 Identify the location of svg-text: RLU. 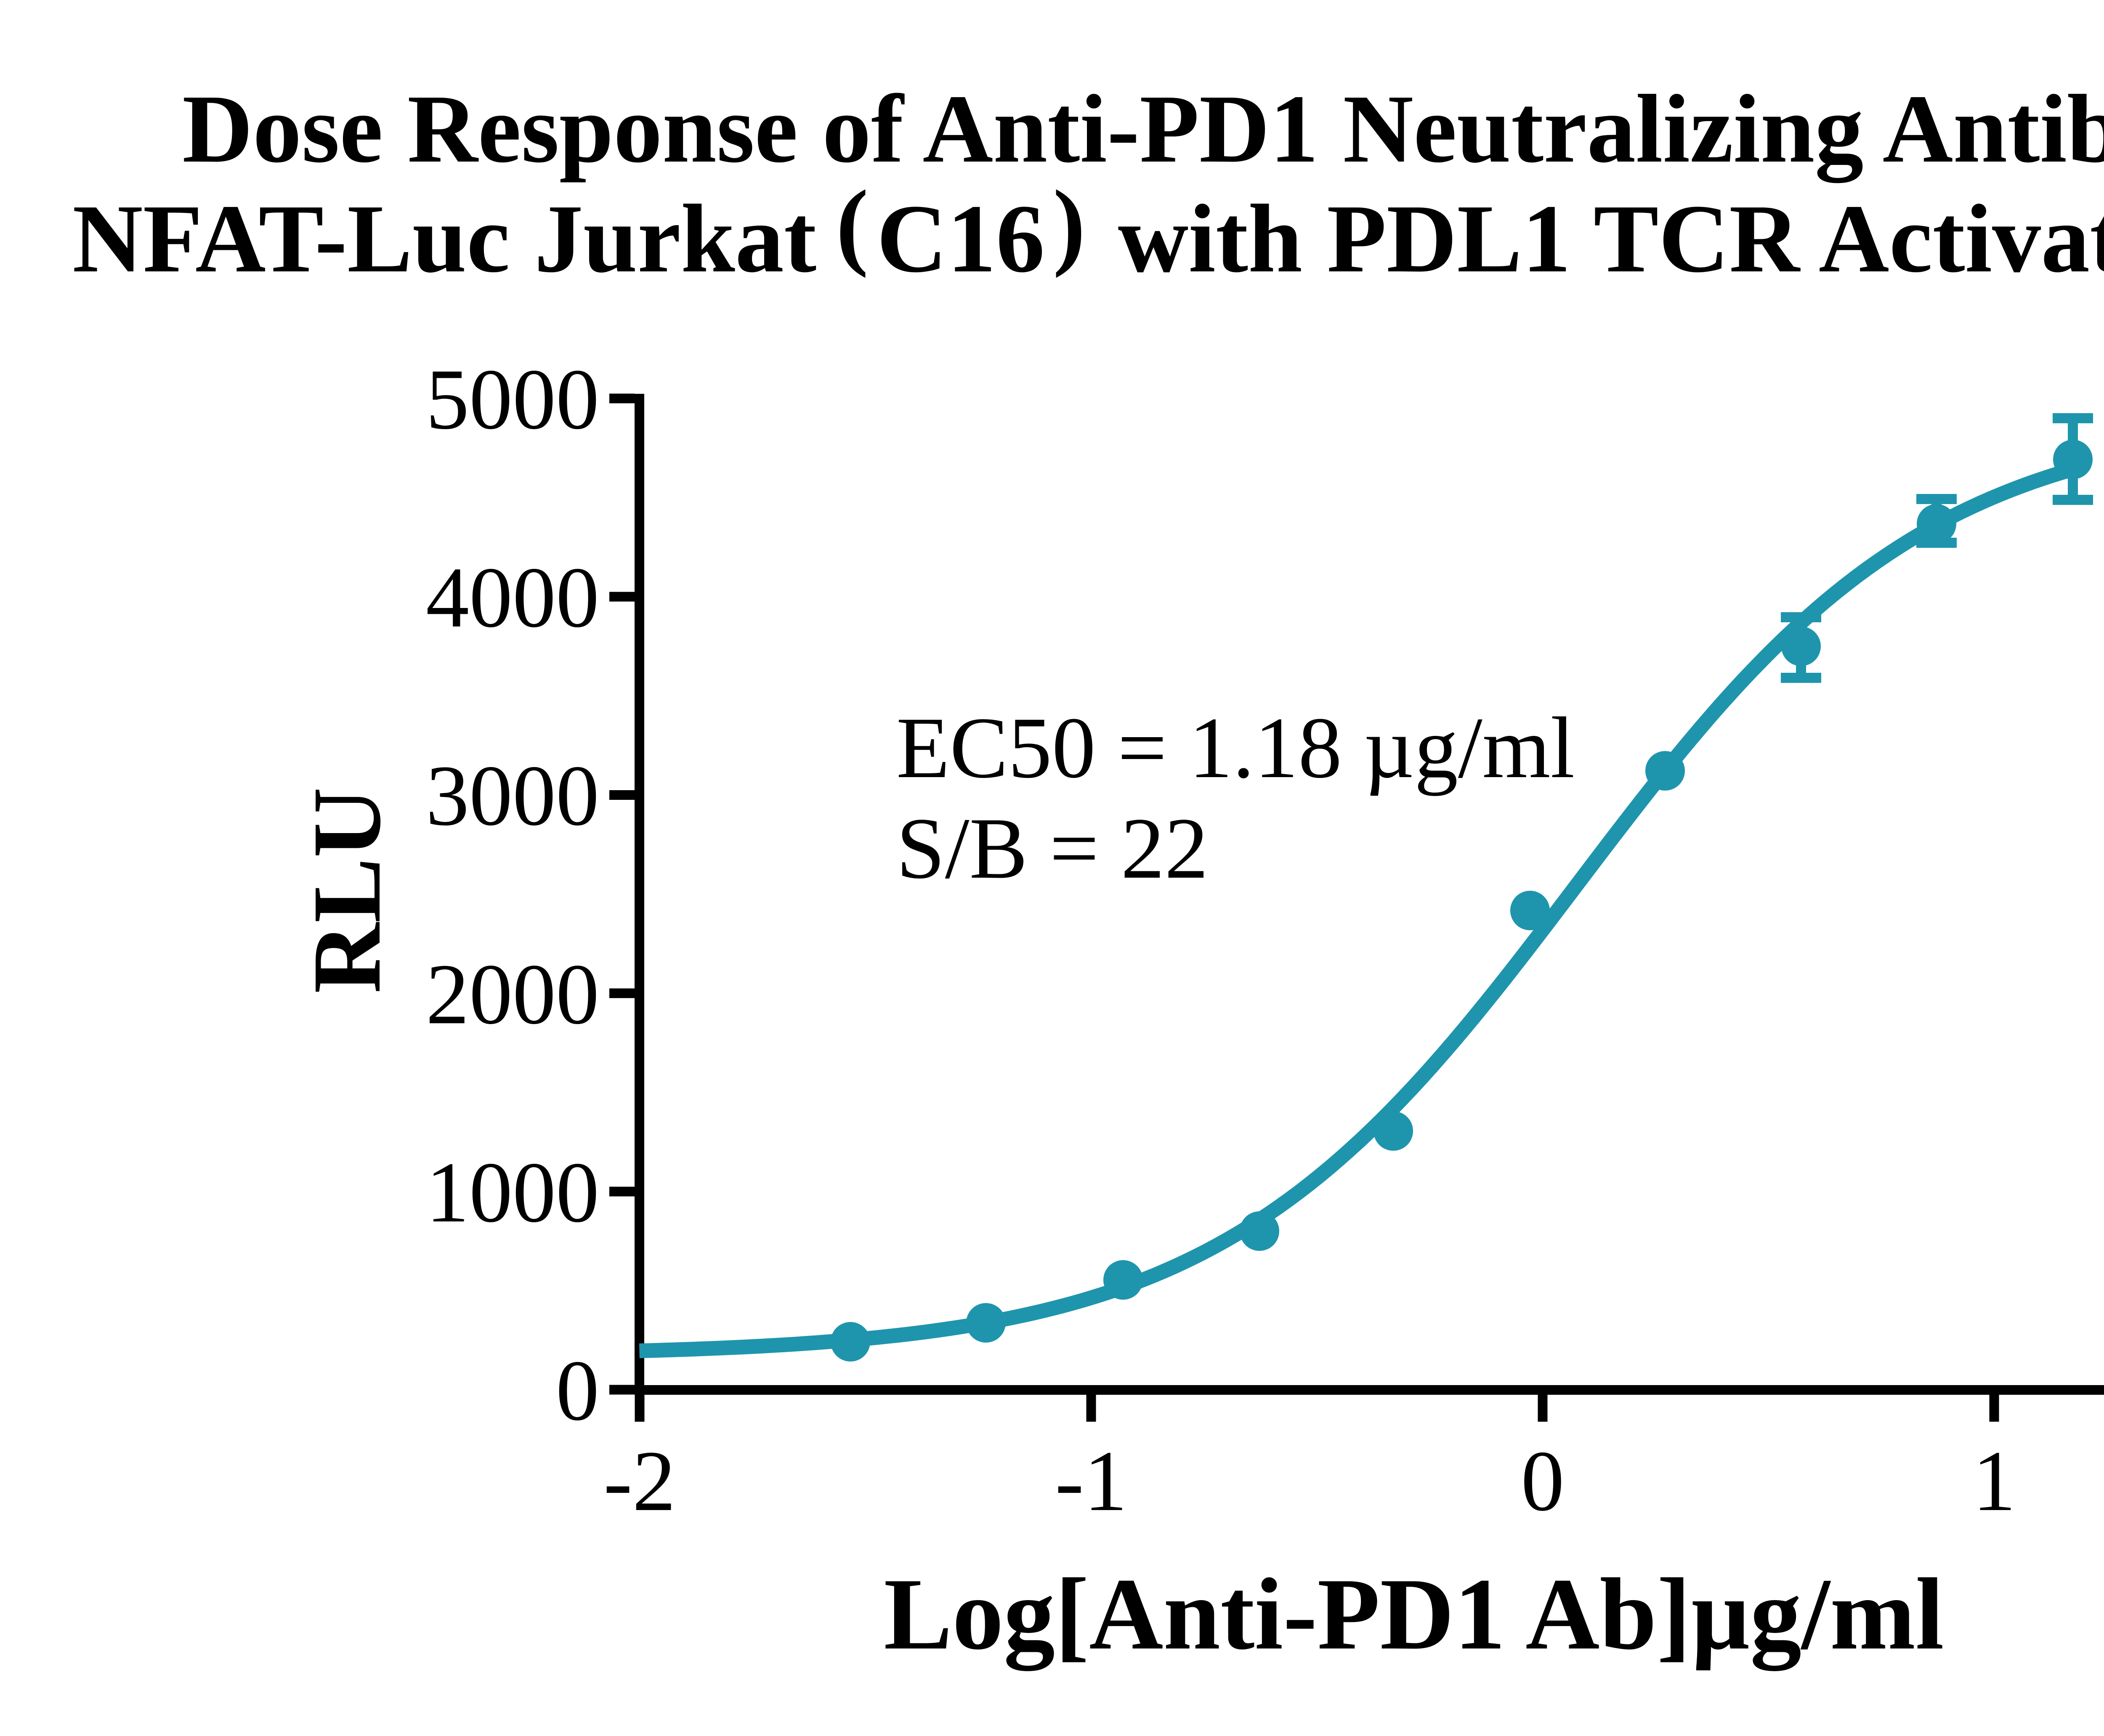
(347, 890).